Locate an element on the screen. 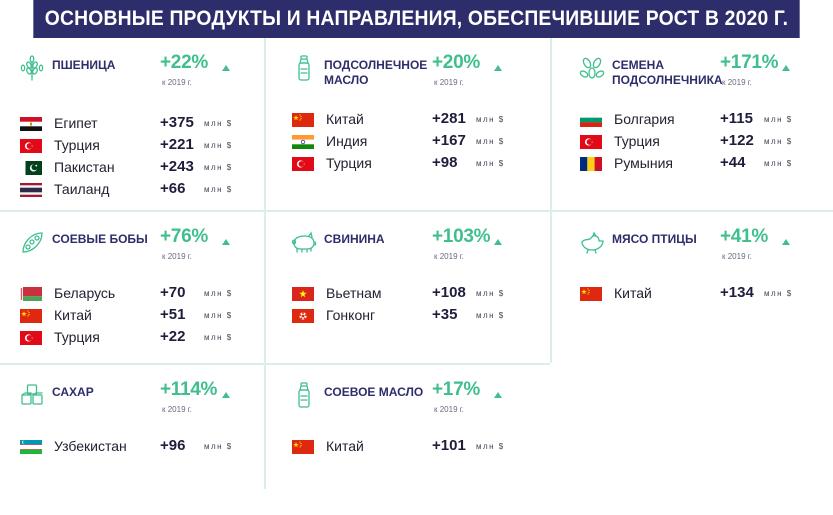 This screenshot has width=833, height=515. hongkong-flag-icon is located at coordinates (303, 316).